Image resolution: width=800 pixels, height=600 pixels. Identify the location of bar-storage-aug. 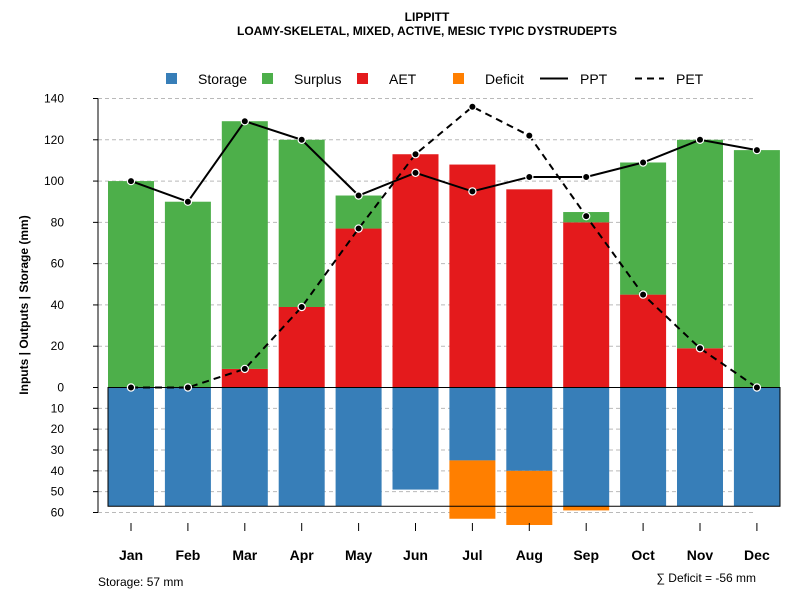
(529, 429).